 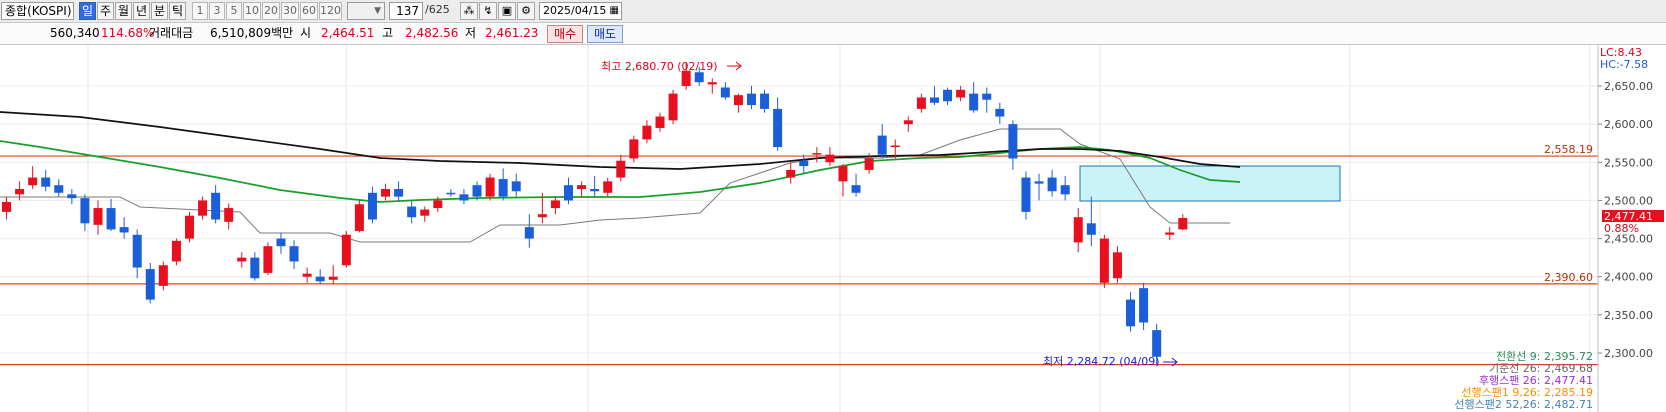 What do you see at coordinates (87, 11) in the screenshot?
I see `period-day-button: 일` at bounding box center [87, 11].